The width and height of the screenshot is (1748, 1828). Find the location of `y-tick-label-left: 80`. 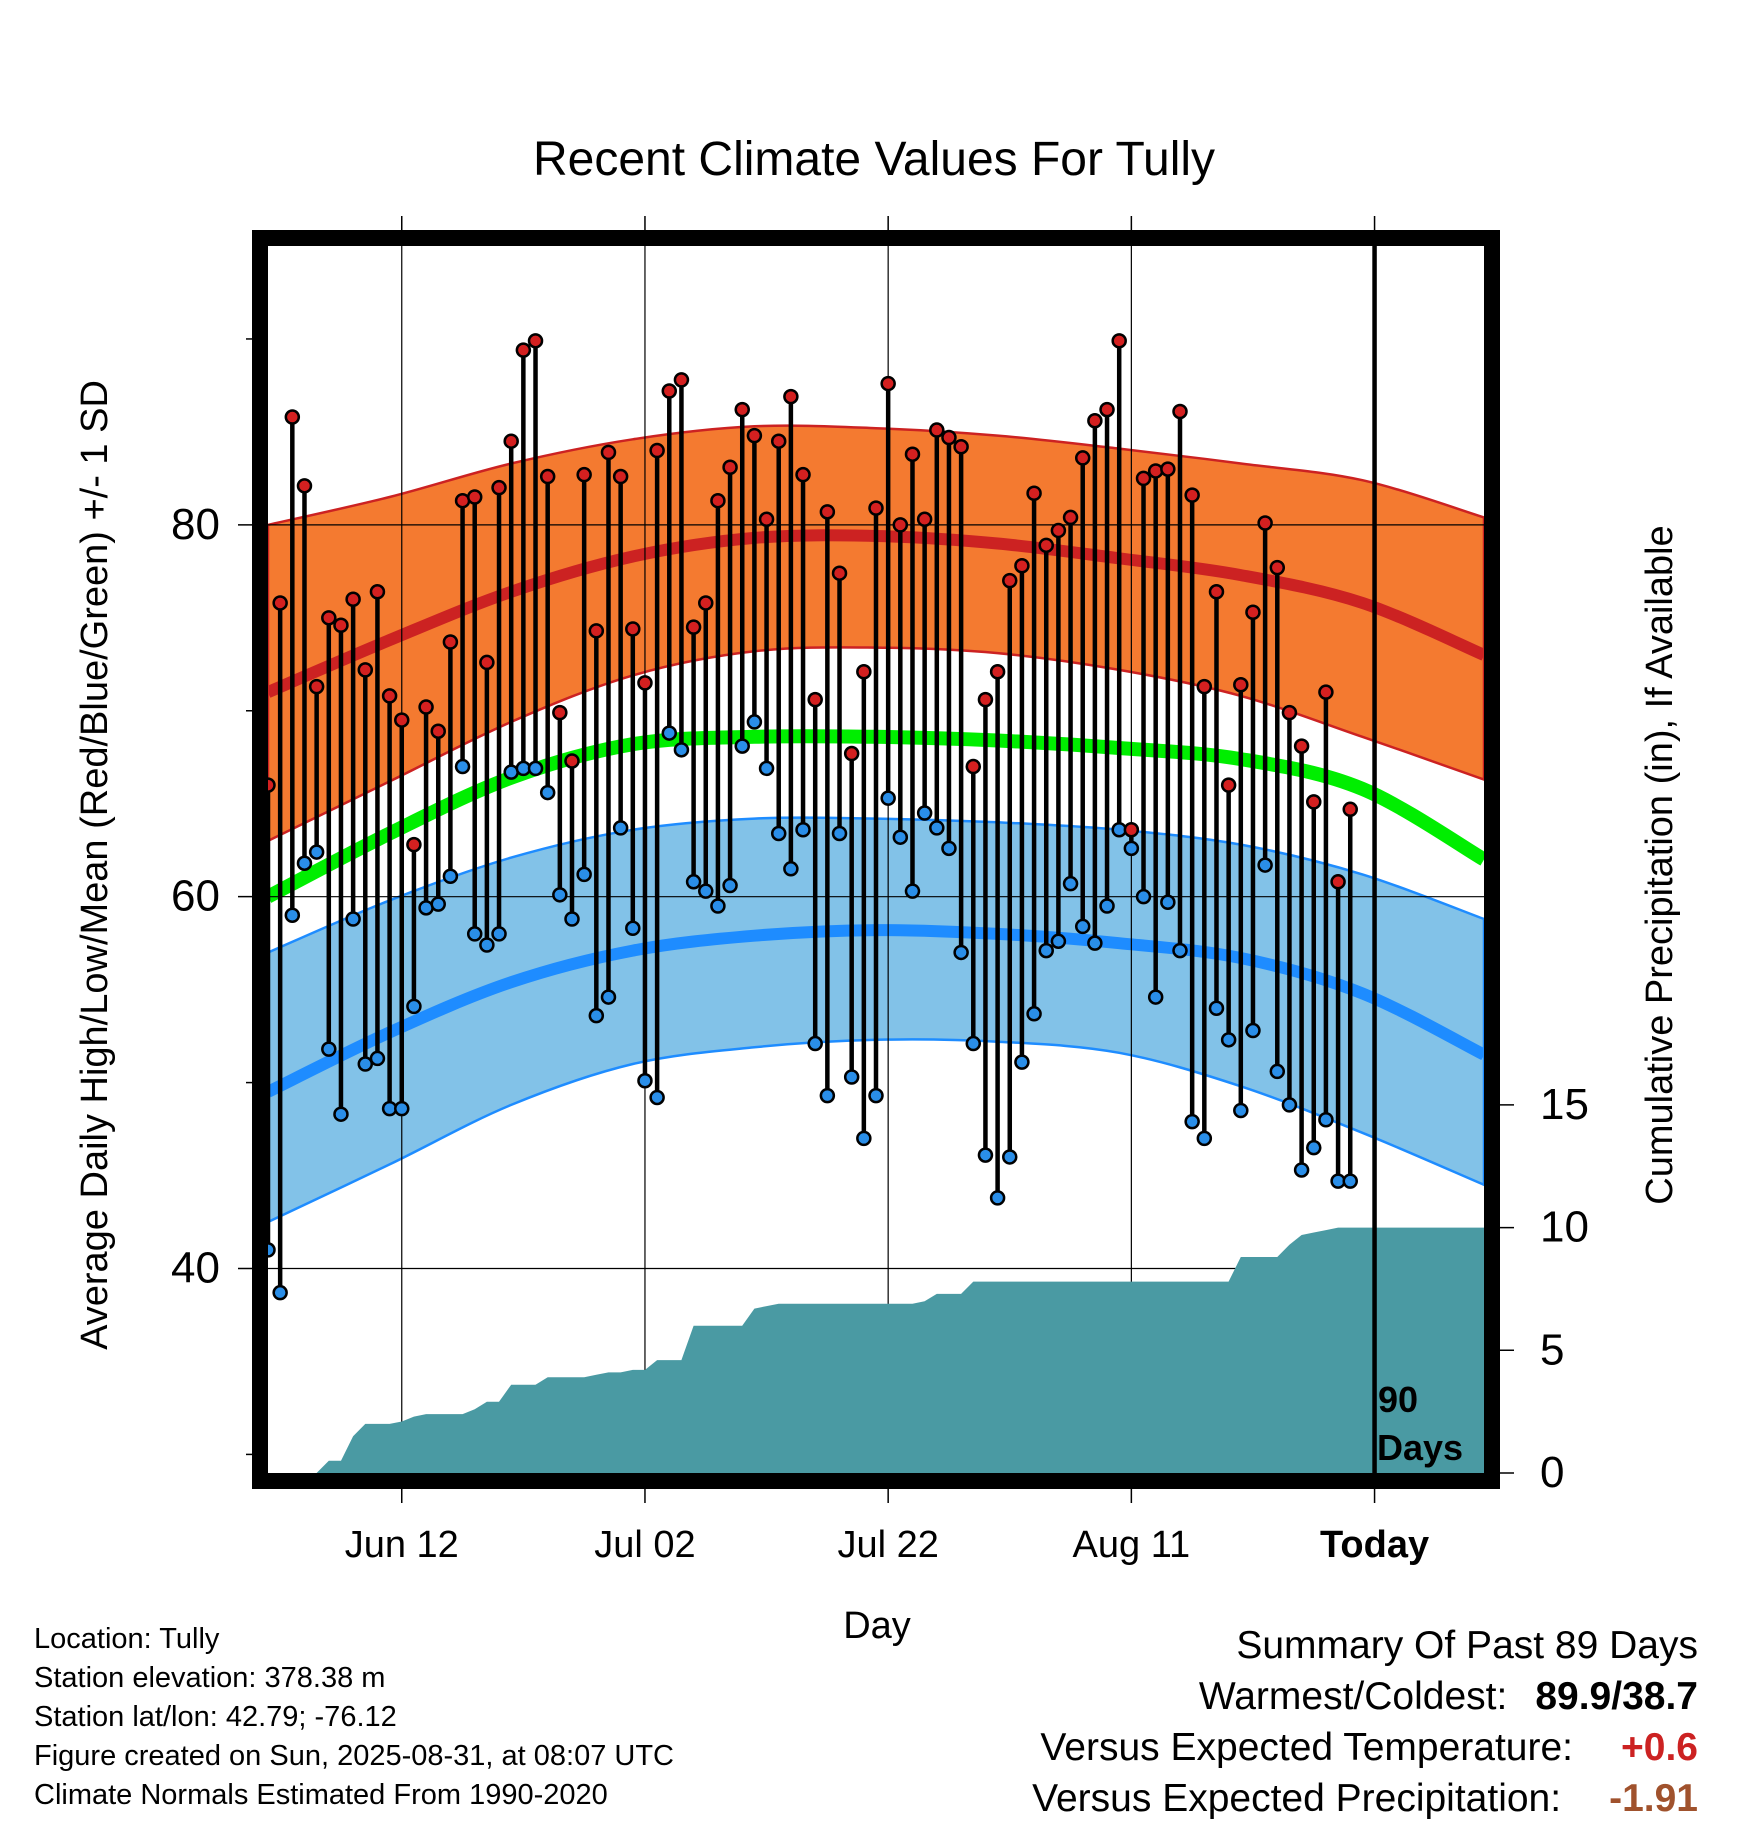

y-tick-label-left: 80 is located at coordinates (195, 524).